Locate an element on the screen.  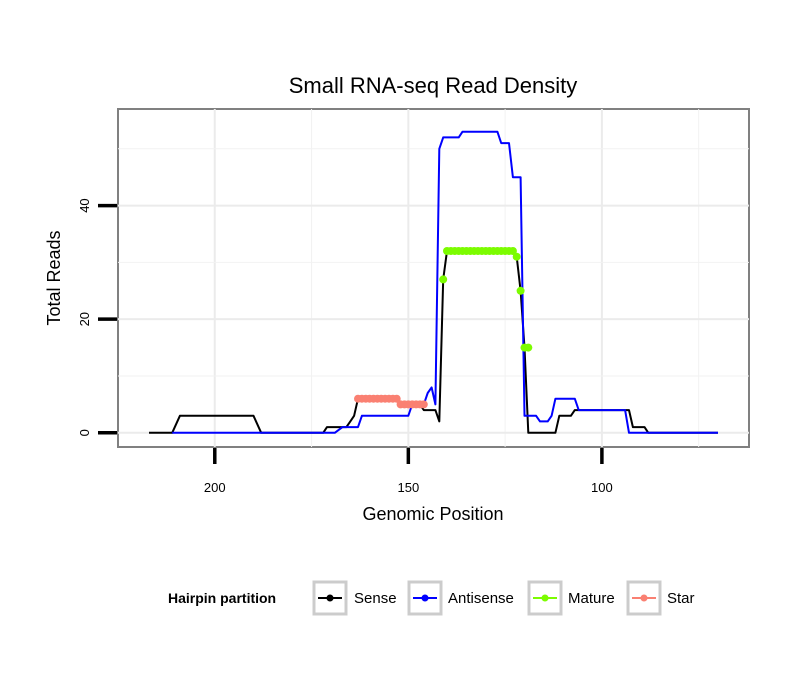
legend-item-mature: Mature is located at coordinates (571, 598).